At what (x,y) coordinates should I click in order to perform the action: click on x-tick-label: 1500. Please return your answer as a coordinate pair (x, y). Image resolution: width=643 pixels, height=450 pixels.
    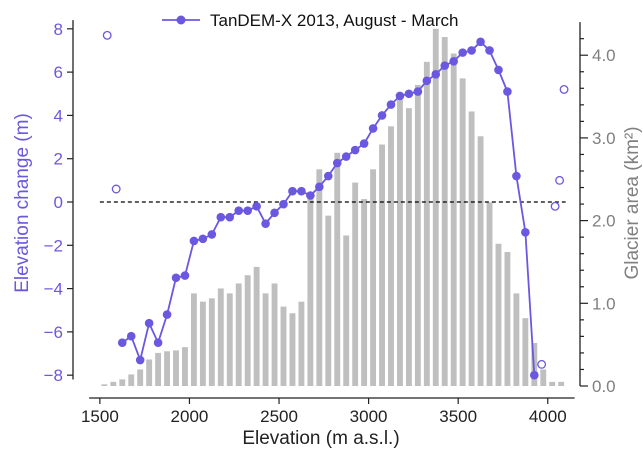
    Looking at the image, I should click on (100, 416).